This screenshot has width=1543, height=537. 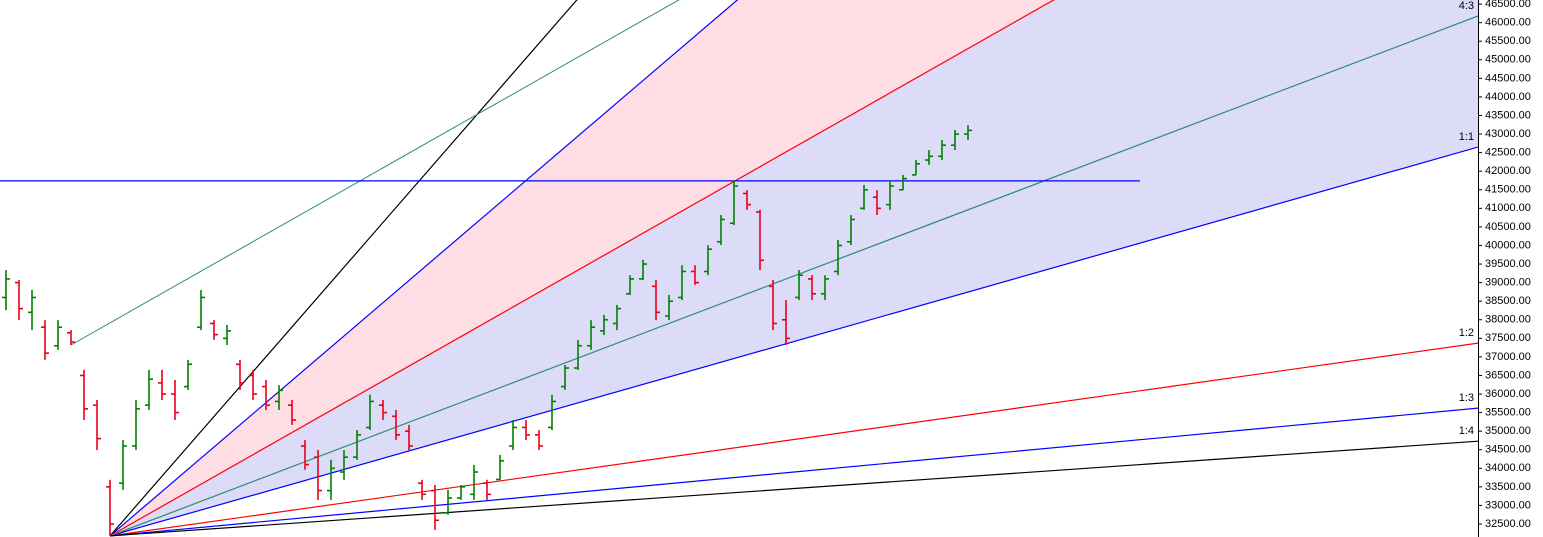 What do you see at coordinates (1508, 505) in the screenshot?
I see `y-tick-label: 33000.00` at bounding box center [1508, 505].